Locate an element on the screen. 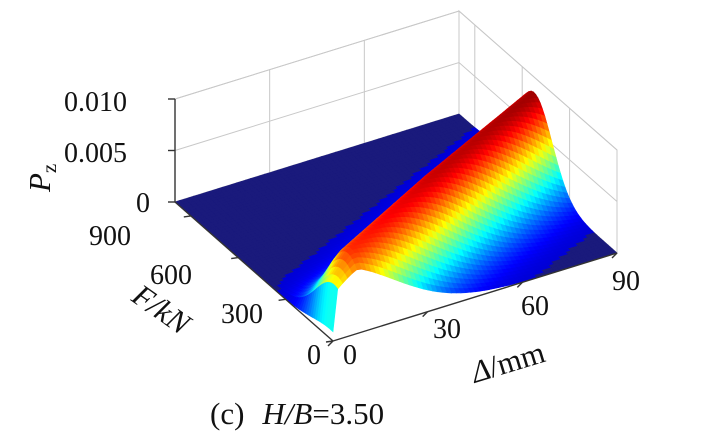 The image size is (709, 437). x-tick-60: 60 is located at coordinates (535, 306).